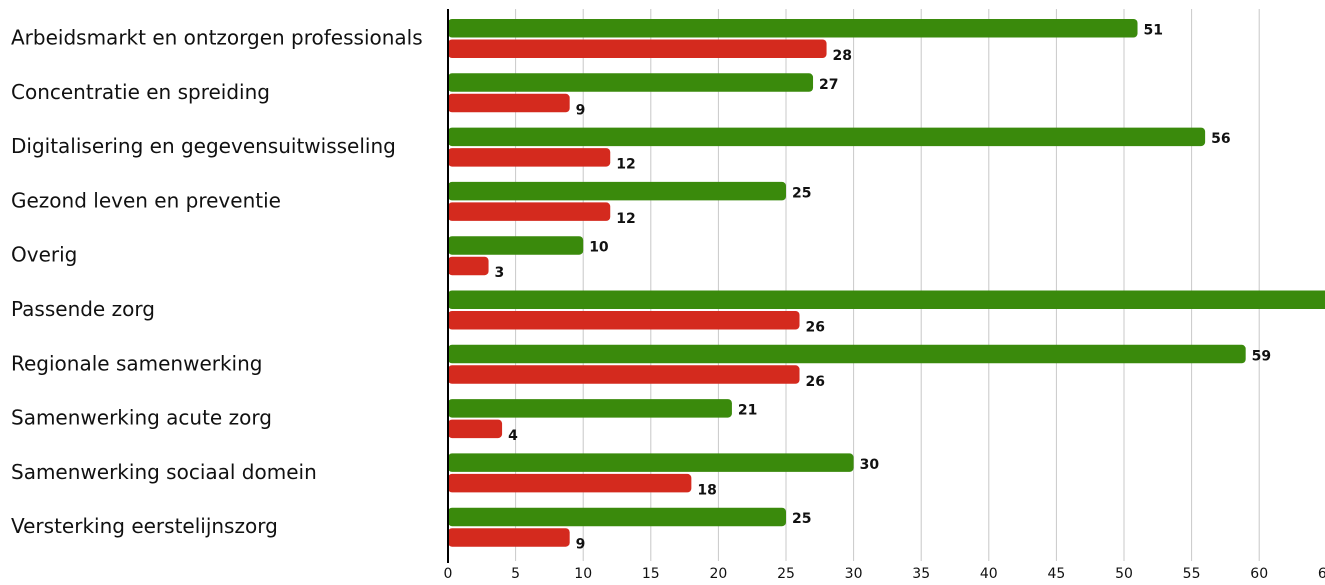 This screenshot has width=1325, height=585. I want to click on x-tick-label: 15, so click(651, 573).